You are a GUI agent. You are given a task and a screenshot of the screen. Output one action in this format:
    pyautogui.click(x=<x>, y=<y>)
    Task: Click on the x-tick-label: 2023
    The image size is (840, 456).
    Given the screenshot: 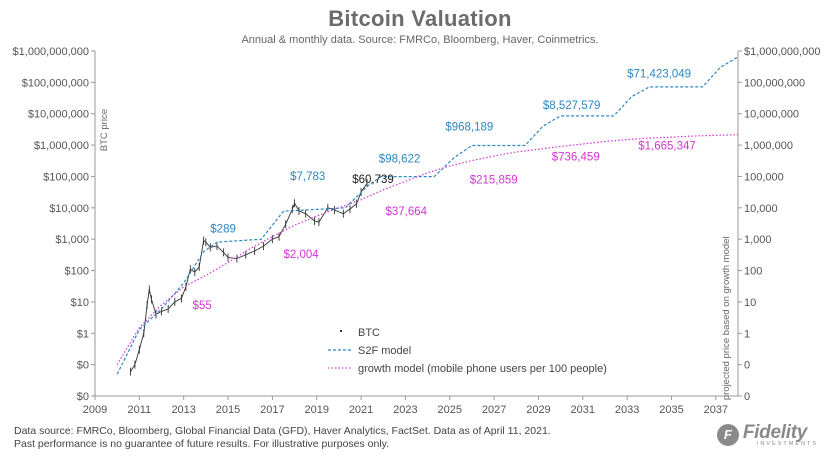 What is the action you would take?
    pyautogui.click(x=405, y=410)
    